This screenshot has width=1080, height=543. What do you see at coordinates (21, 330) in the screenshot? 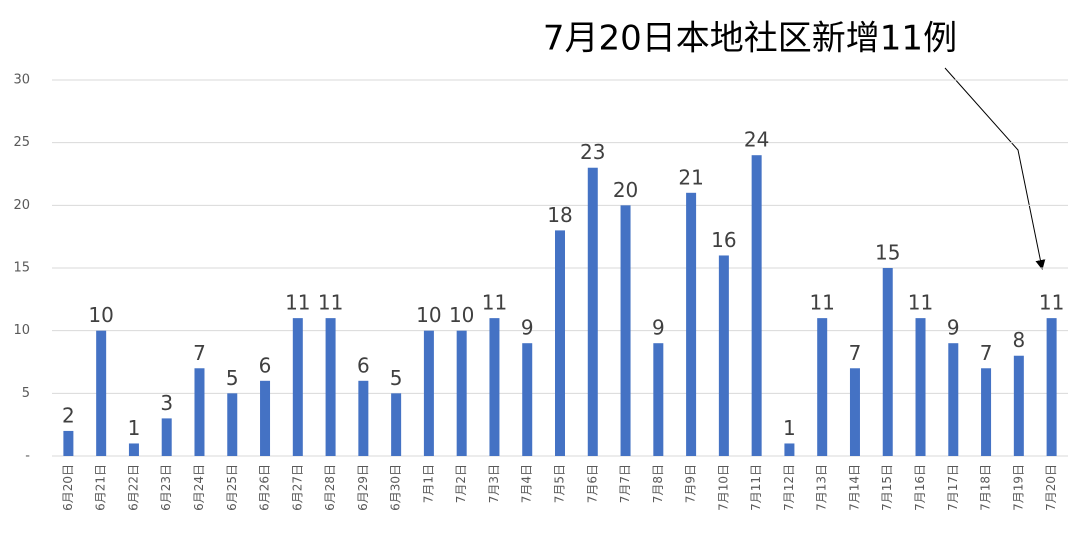
I see `y-tick-label: 10` at bounding box center [21, 330].